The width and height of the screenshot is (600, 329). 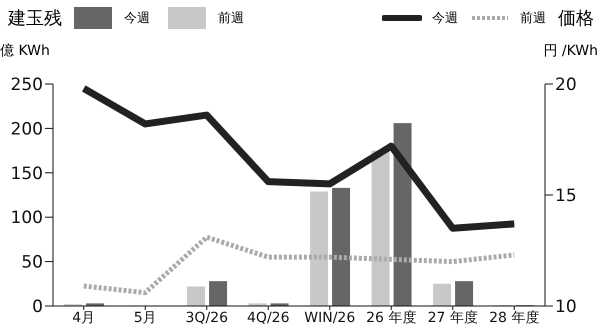 I want to click on y-tick-label: 50, so click(x=32, y=262).